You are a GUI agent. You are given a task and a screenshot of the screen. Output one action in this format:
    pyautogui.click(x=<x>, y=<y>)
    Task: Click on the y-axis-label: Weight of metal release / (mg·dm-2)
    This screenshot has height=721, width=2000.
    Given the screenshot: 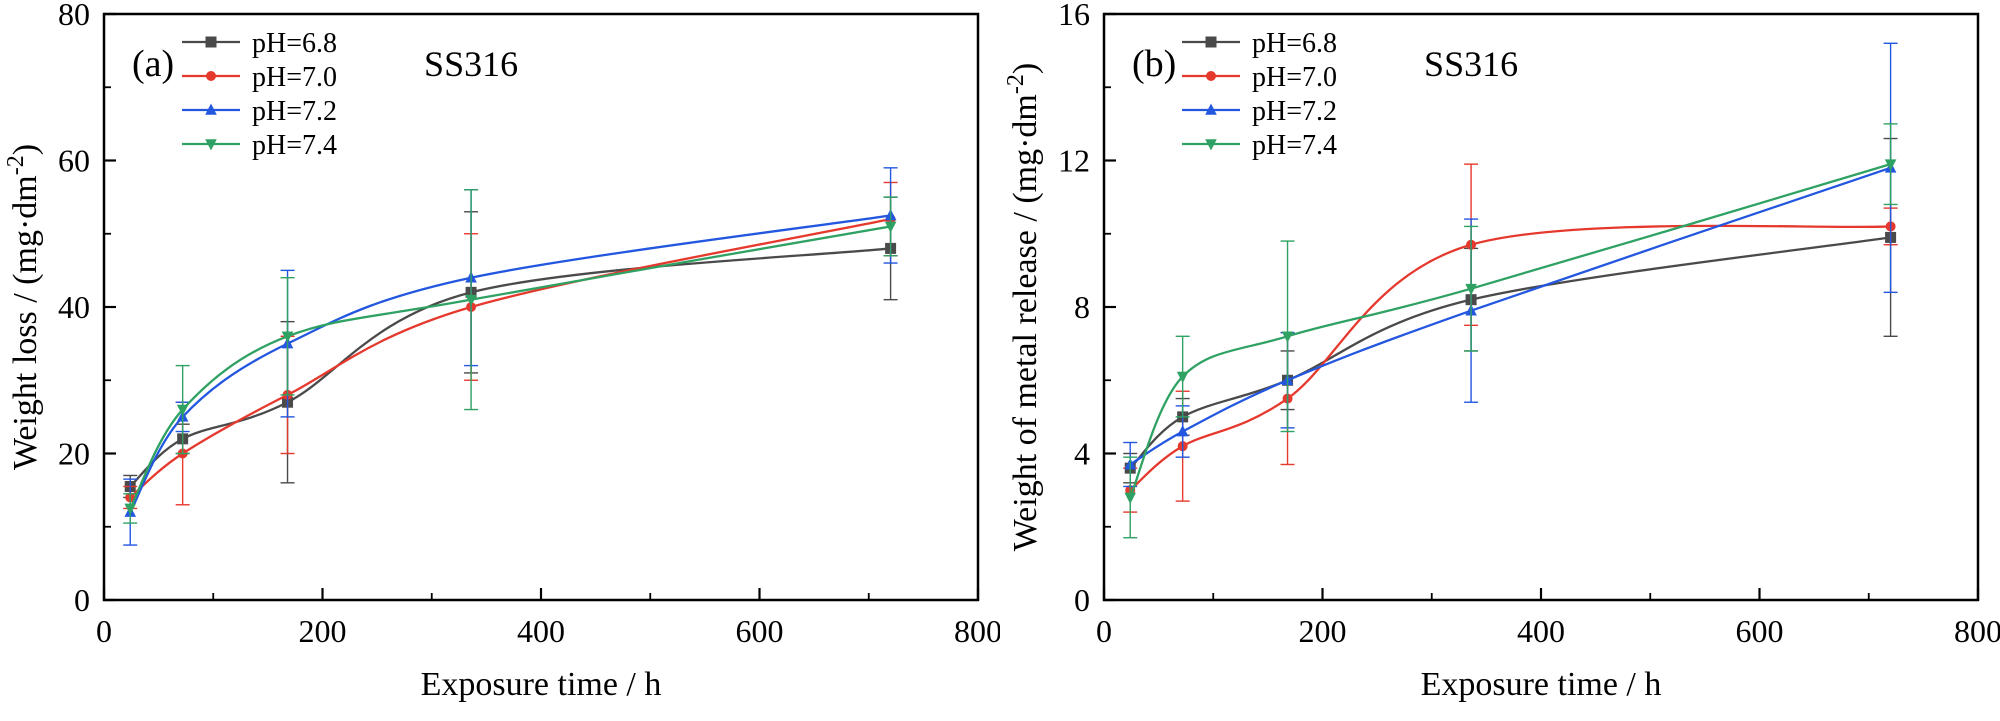 What is the action you would take?
    pyautogui.click(x=1023, y=307)
    